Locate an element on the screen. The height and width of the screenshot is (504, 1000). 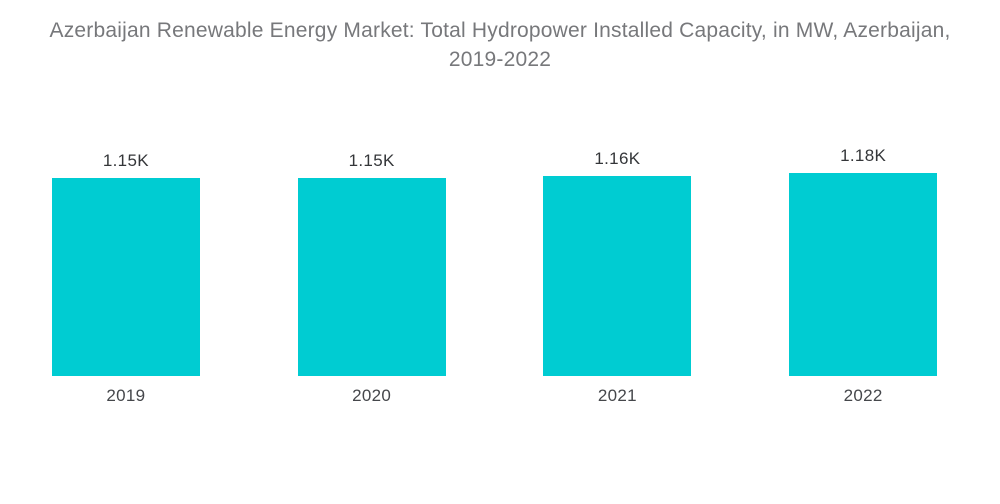
x-axis-label: 2022 is located at coordinates (863, 395).